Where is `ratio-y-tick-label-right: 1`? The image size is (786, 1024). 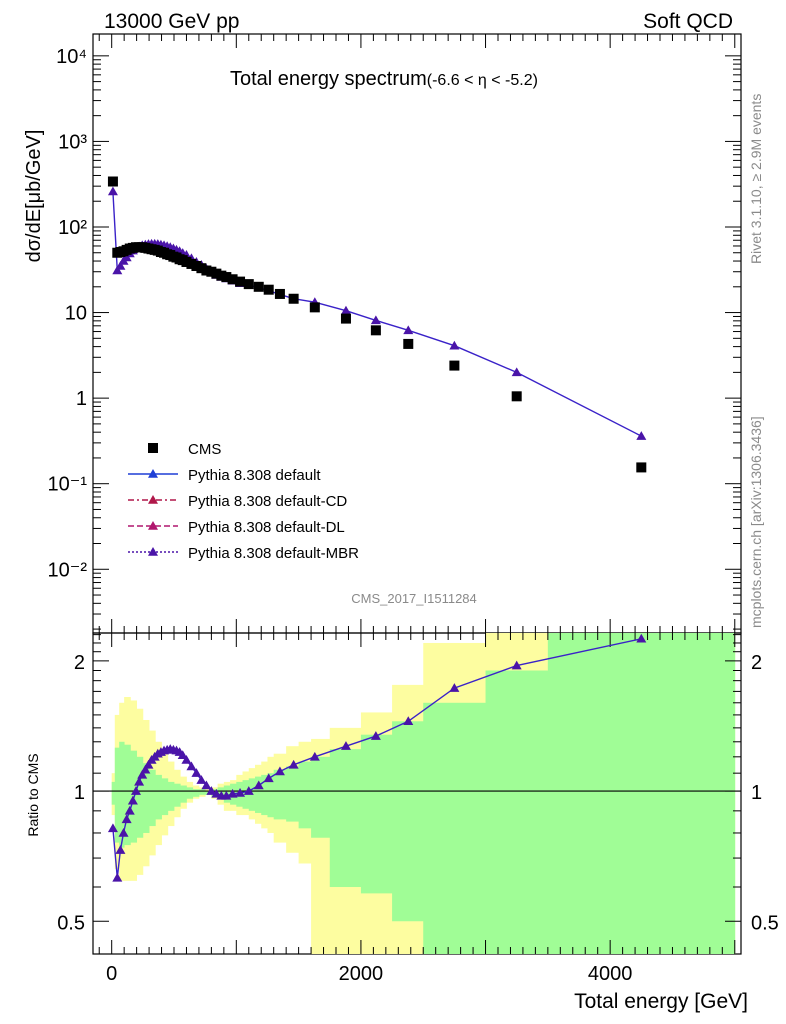
ratio-y-tick-label-right: 1 is located at coordinates (756, 793).